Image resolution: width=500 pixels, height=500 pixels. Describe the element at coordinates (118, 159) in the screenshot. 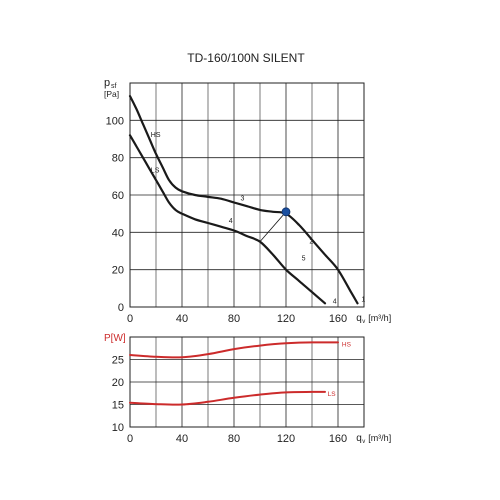

I see `y-tick-label: 80` at that location.